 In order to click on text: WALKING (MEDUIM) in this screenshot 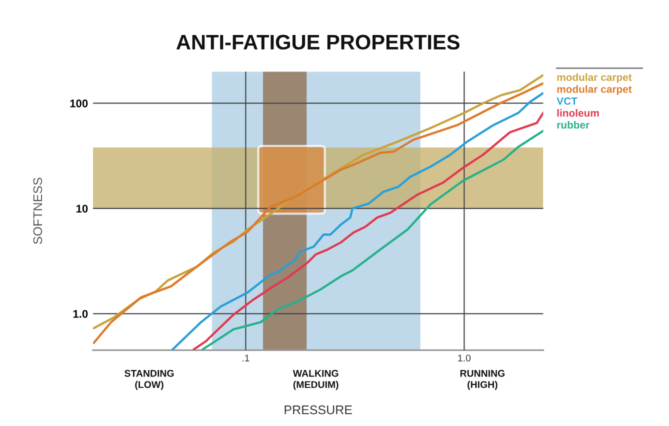, I will do `click(315, 380)`.